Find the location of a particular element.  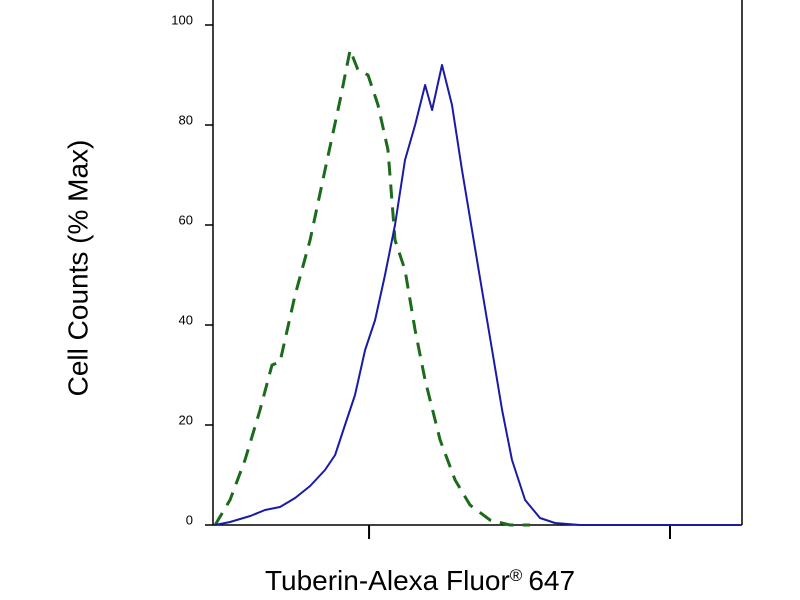

x-axis-title-mark: ® is located at coordinates (516, 575).